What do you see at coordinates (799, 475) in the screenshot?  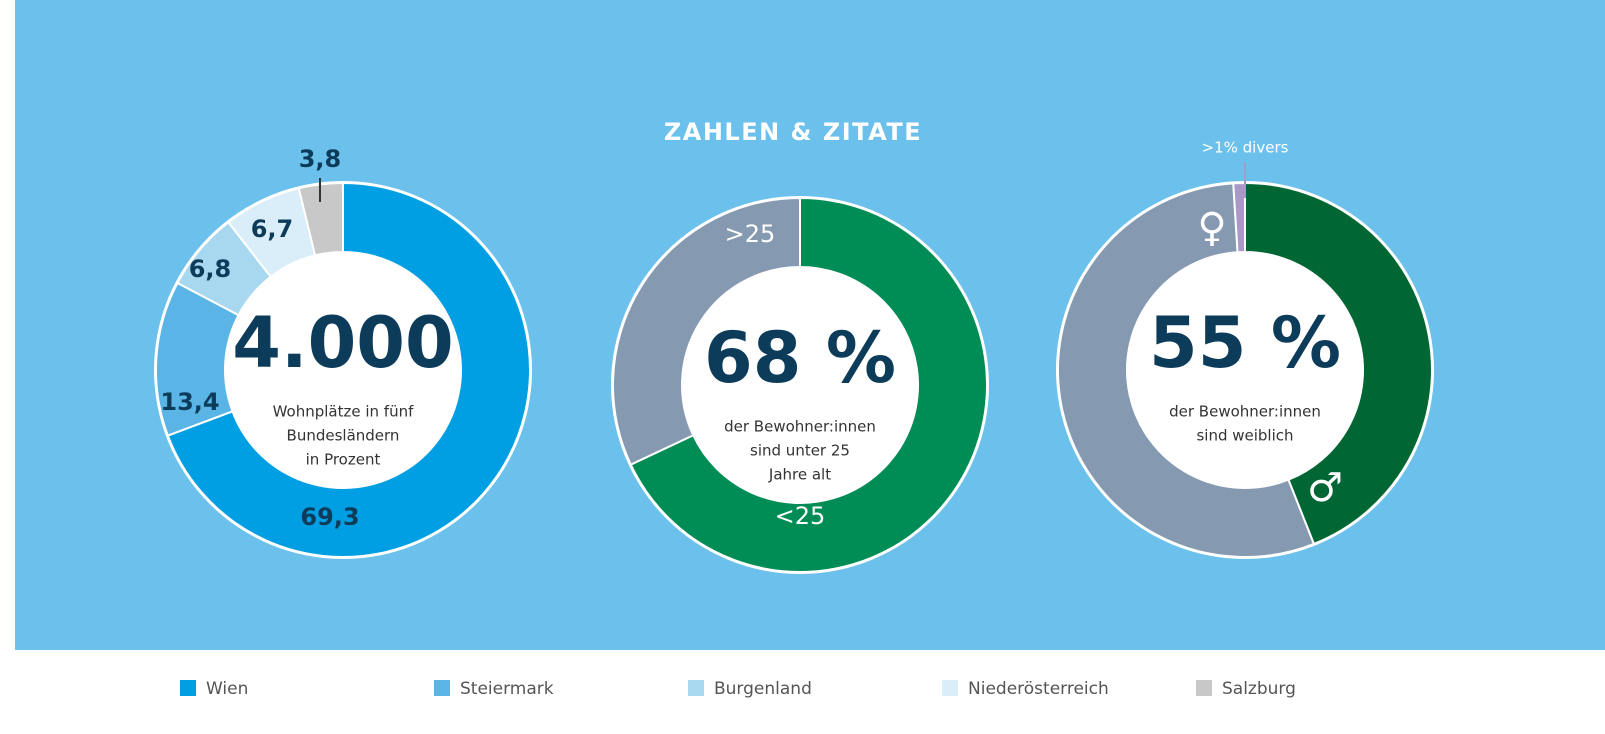 I see `caption: Jahre alt` at bounding box center [799, 475].